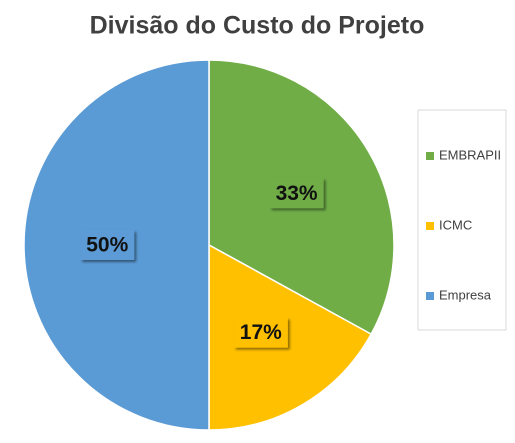  I want to click on legend-label: ICMC, so click(455, 224).